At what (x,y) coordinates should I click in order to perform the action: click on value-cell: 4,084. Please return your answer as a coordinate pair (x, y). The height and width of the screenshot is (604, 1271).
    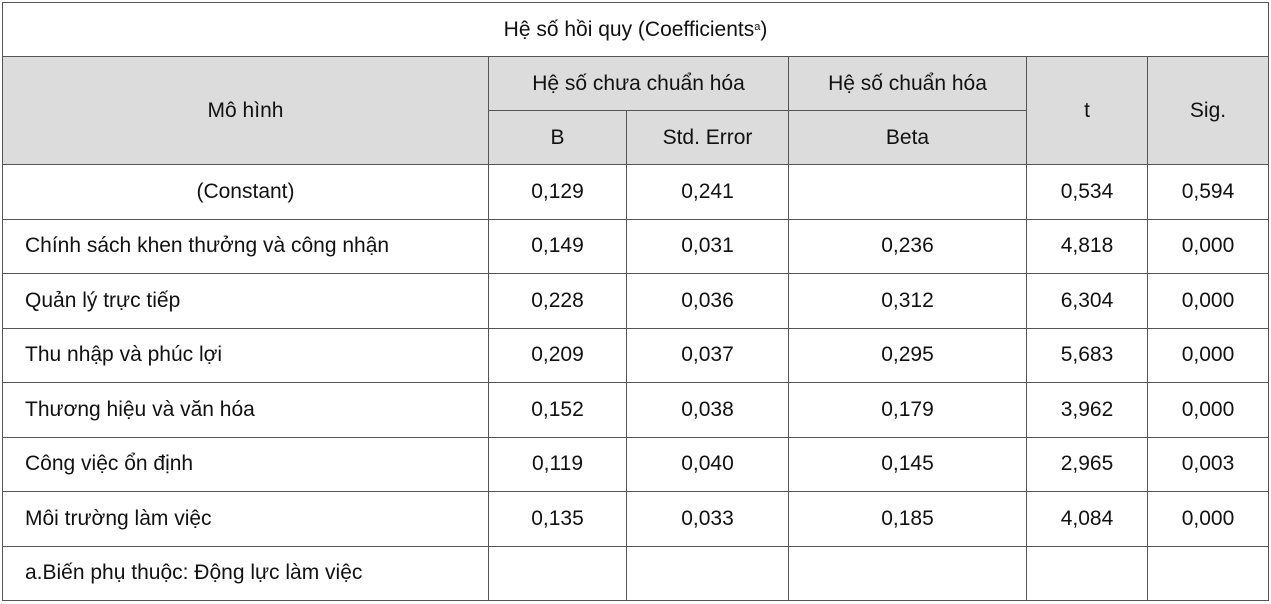
    Looking at the image, I should click on (1087, 519).